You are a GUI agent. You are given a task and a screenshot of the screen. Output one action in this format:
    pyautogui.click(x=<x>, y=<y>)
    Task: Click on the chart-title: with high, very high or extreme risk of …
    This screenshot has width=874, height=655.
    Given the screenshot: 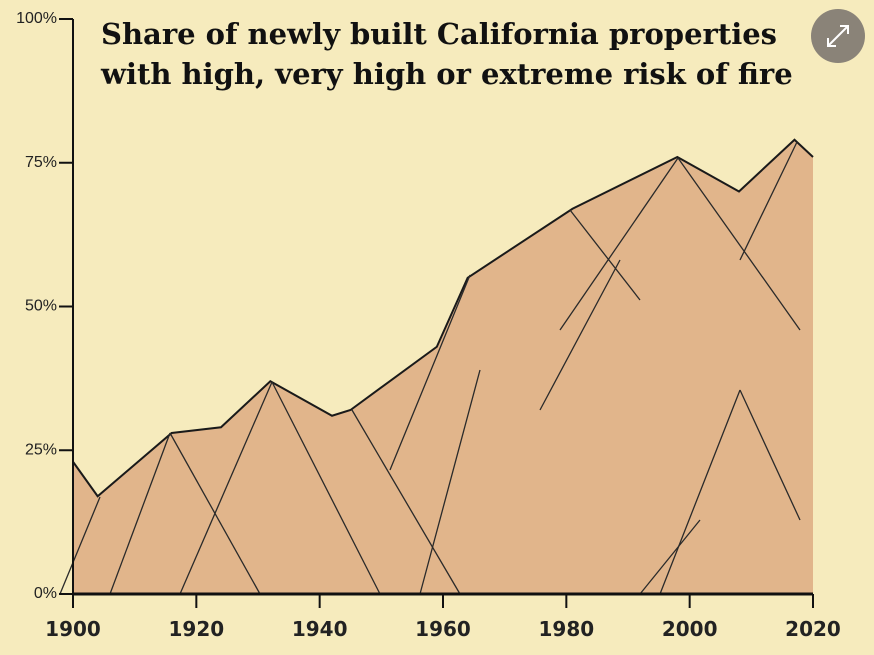 What is the action you would take?
    pyautogui.click(x=446, y=74)
    